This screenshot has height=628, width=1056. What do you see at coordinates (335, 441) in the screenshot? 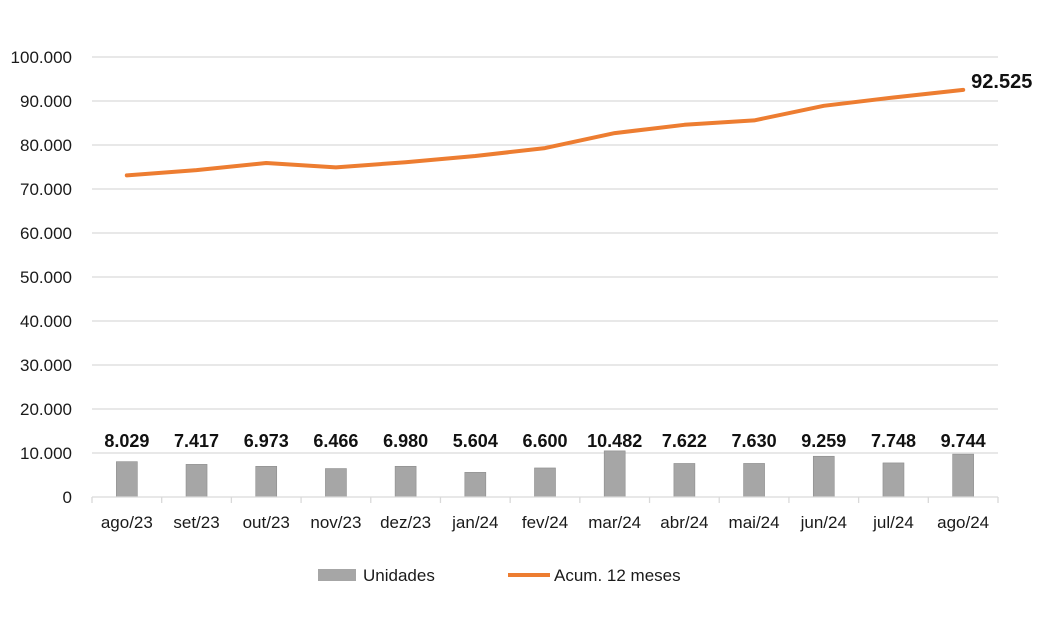
I see `bar-data-label: 6.466` at bounding box center [335, 441].